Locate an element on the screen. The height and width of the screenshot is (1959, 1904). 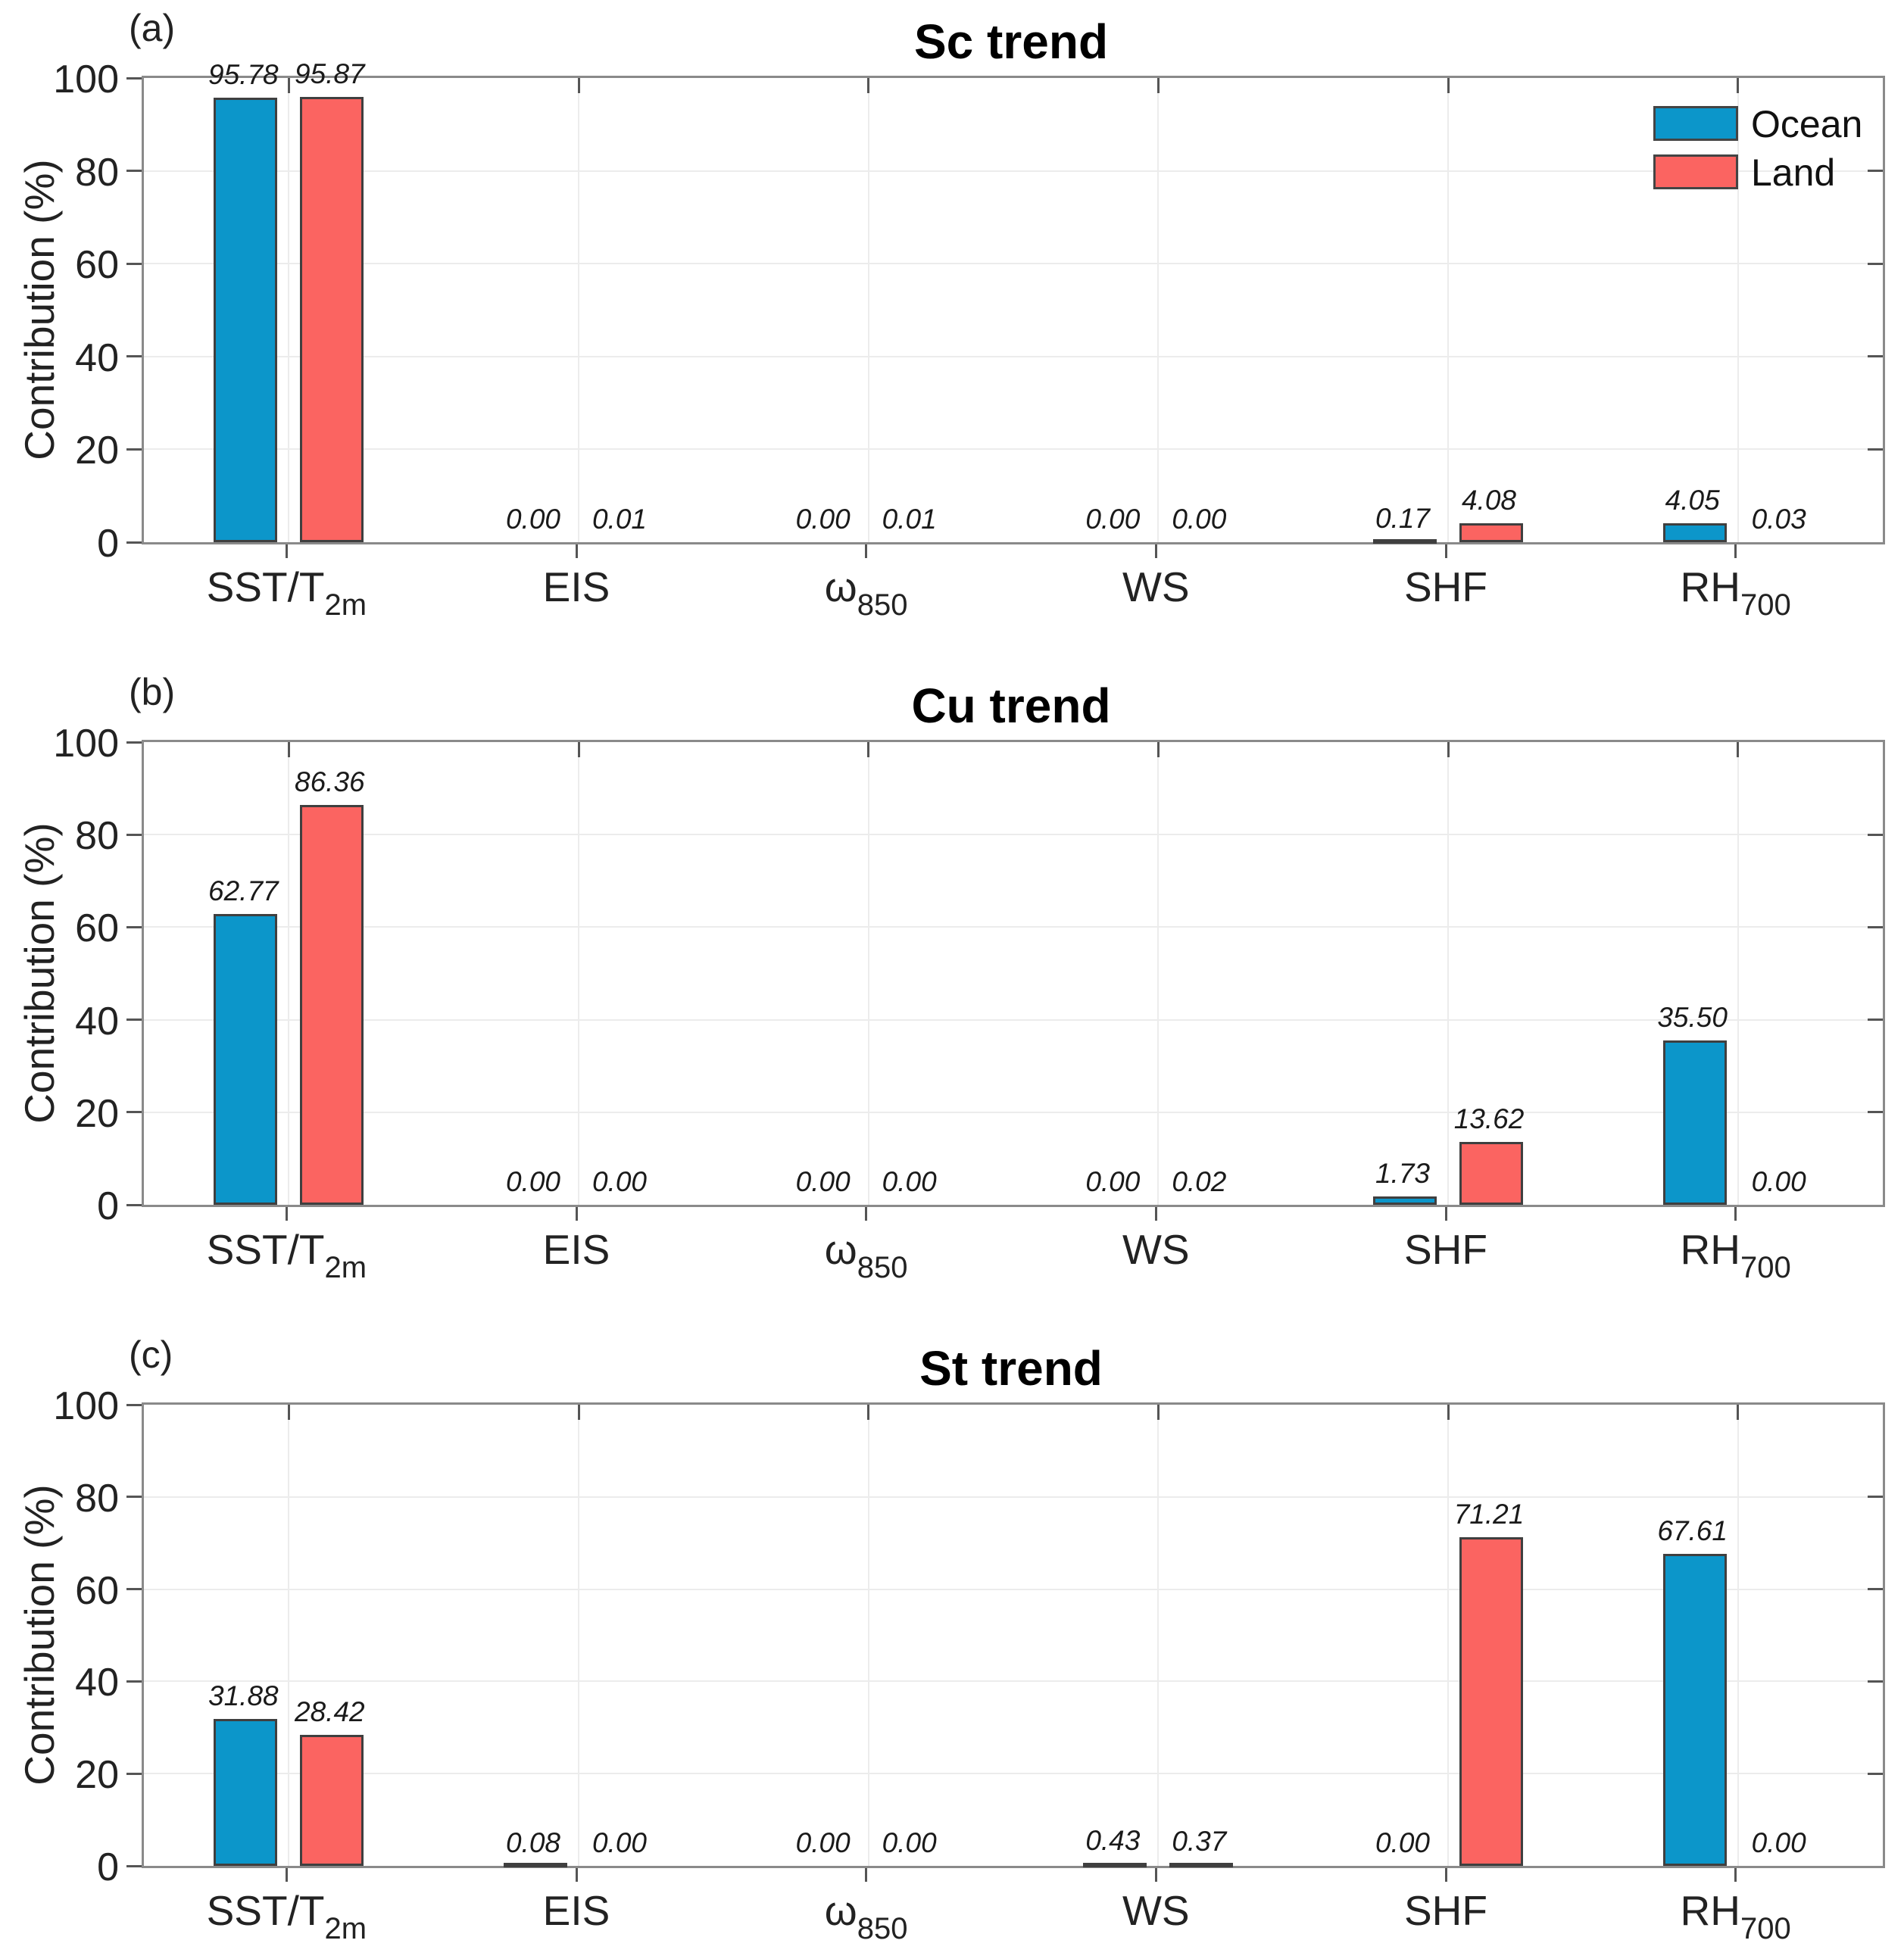
x-tick-label: SST/T2m is located at coordinates (286, 1254).